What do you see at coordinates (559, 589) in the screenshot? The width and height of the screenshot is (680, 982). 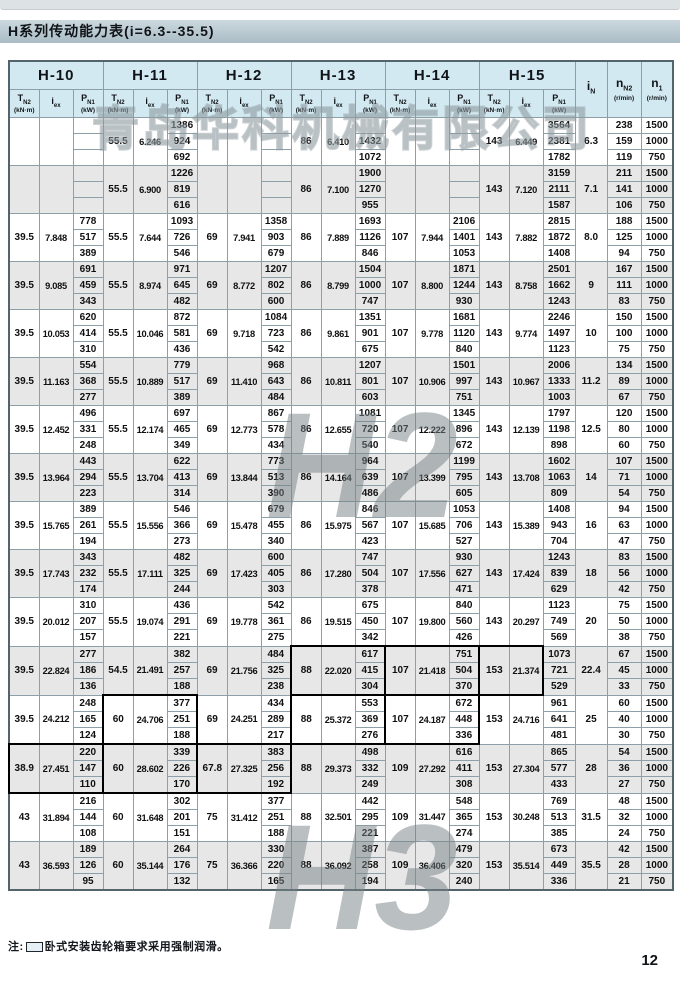 I see `pn1-cell: 629` at bounding box center [559, 589].